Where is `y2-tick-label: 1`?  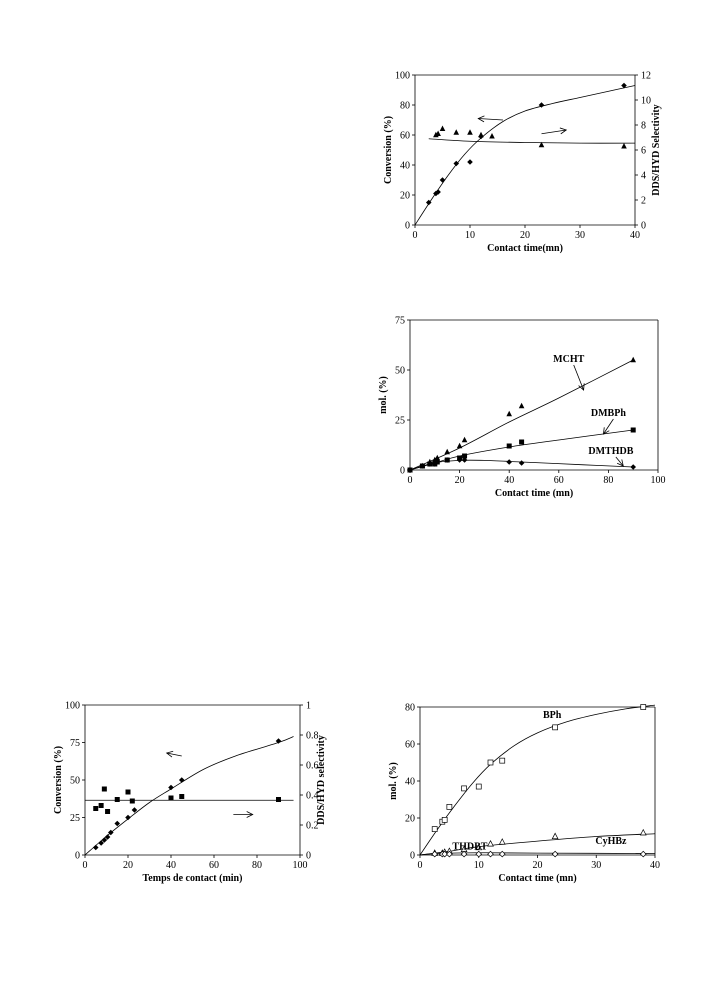 y2-tick-label: 1 is located at coordinates (308, 706).